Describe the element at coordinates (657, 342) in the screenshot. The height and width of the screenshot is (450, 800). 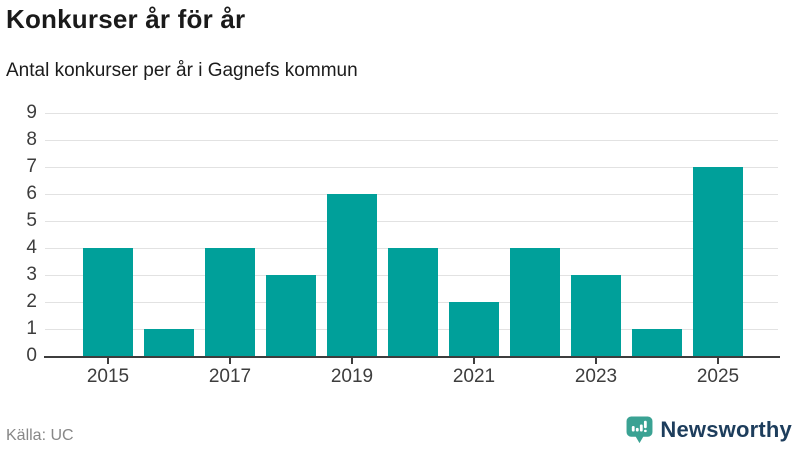
I see `bar-2024` at that location.